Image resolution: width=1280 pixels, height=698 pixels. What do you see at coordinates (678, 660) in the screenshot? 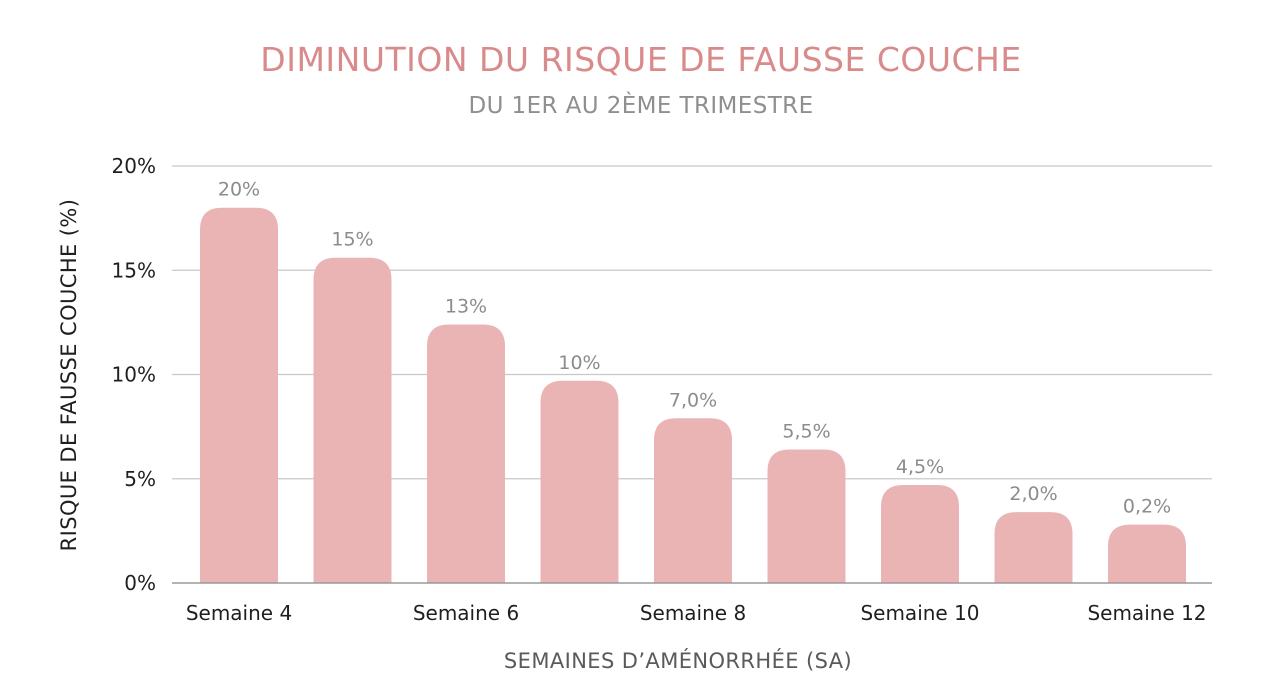
I see `x-axis-title: SEMAINES D’AMÉNORRHÉE (SA)` at bounding box center [678, 660].